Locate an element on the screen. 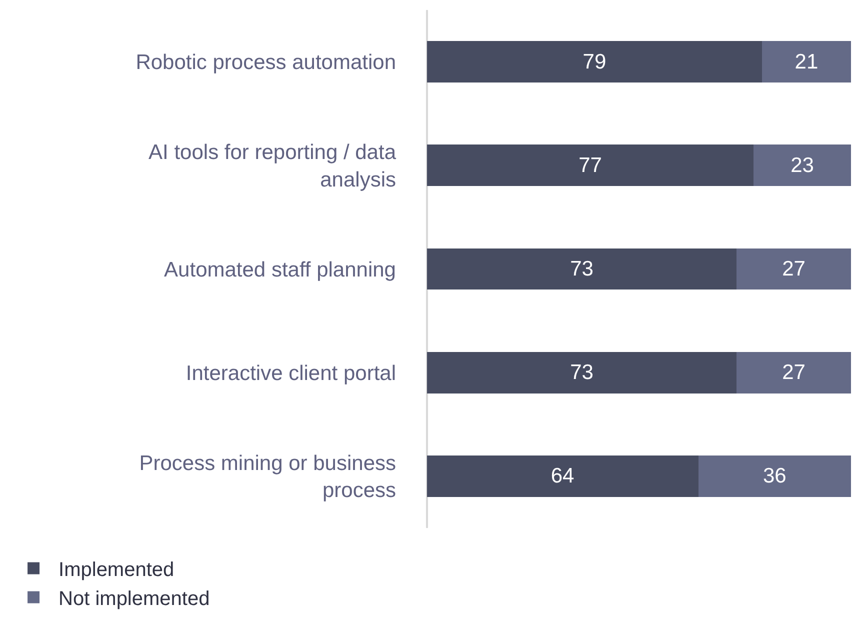 This screenshot has height=623, width=853. y-tick-label: Interactive client portal is located at coordinates (291, 373).